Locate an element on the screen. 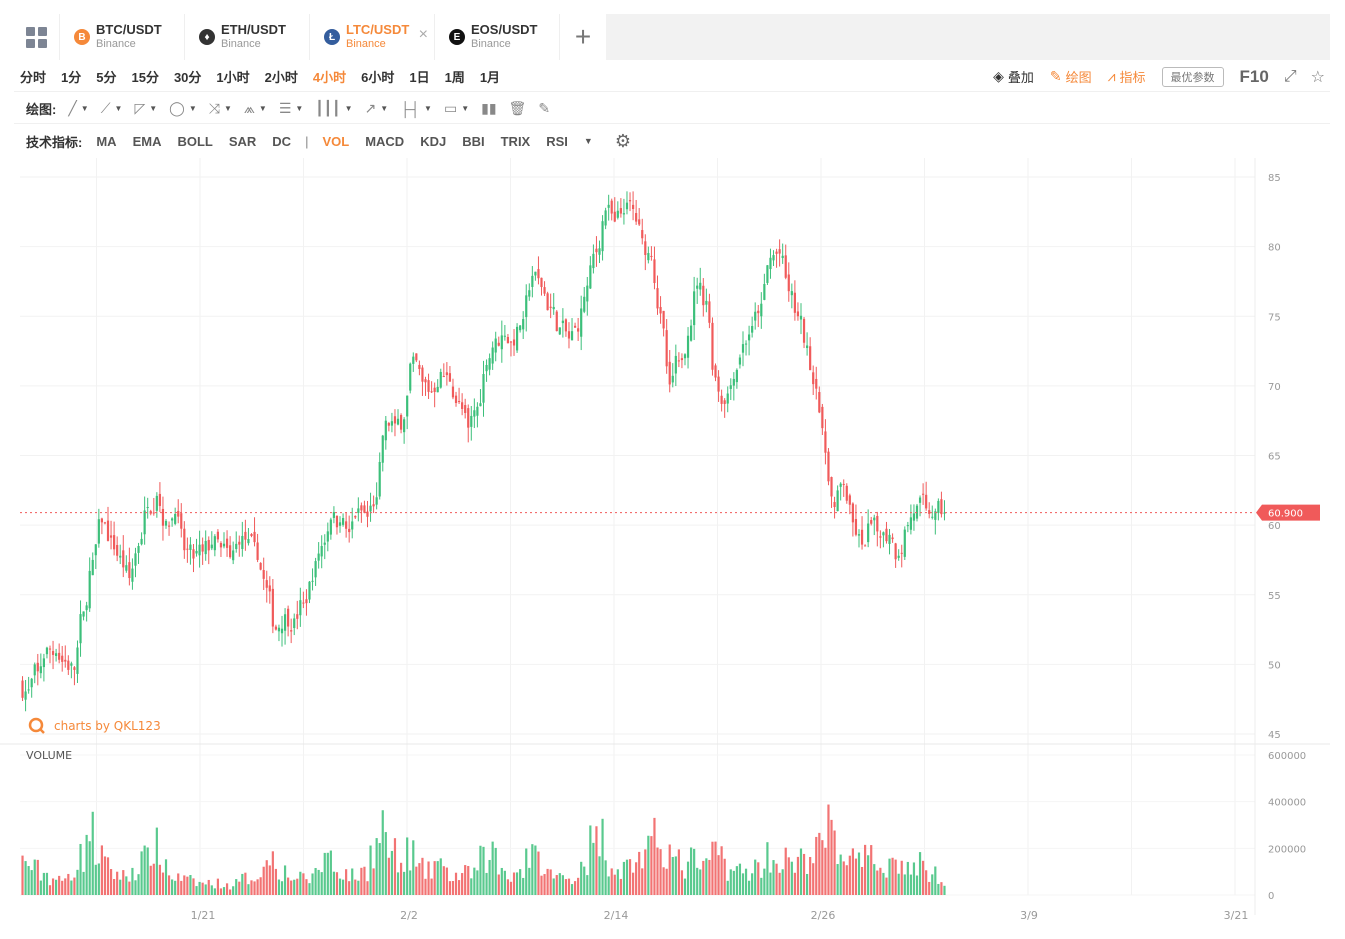  gear-icon: ⚙ is located at coordinates (622, 140).